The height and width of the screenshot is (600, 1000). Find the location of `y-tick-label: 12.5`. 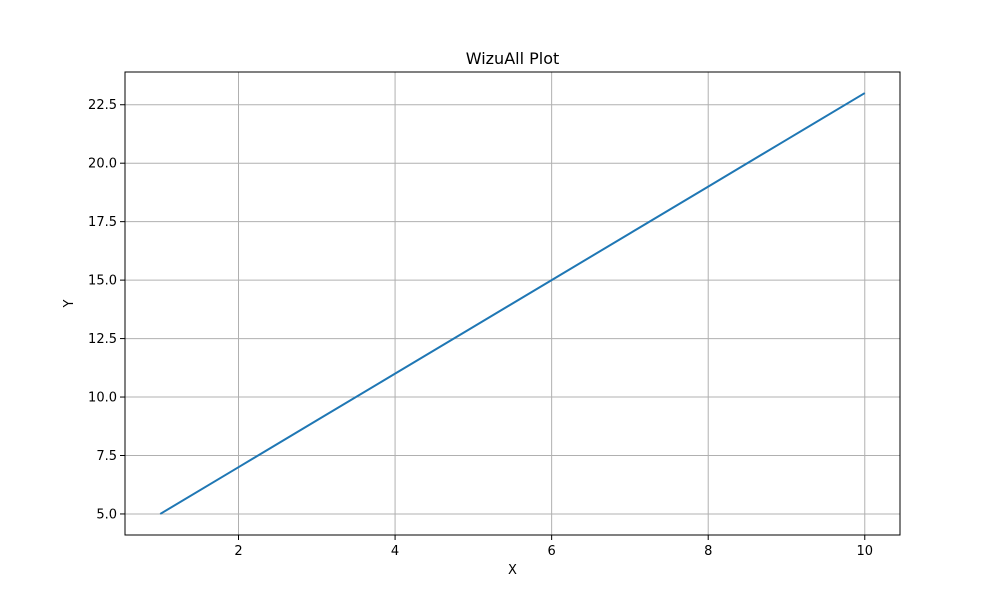

y-tick-label: 12.5 is located at coordinates (102, 339).